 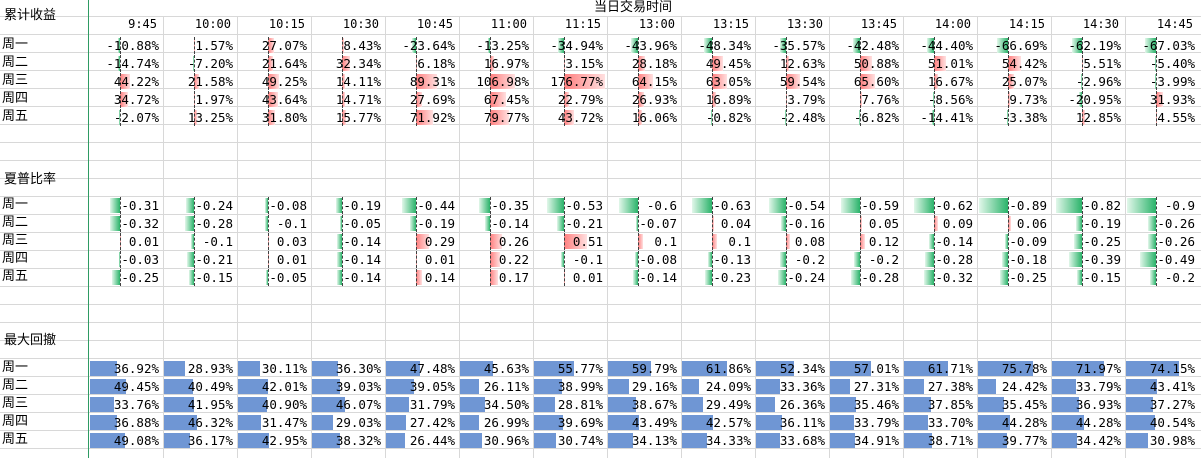 What do you see at coordinates (200, 81) in the screenshot?
I see `data-cell: 21.58%` at bounding box center [200, 81].